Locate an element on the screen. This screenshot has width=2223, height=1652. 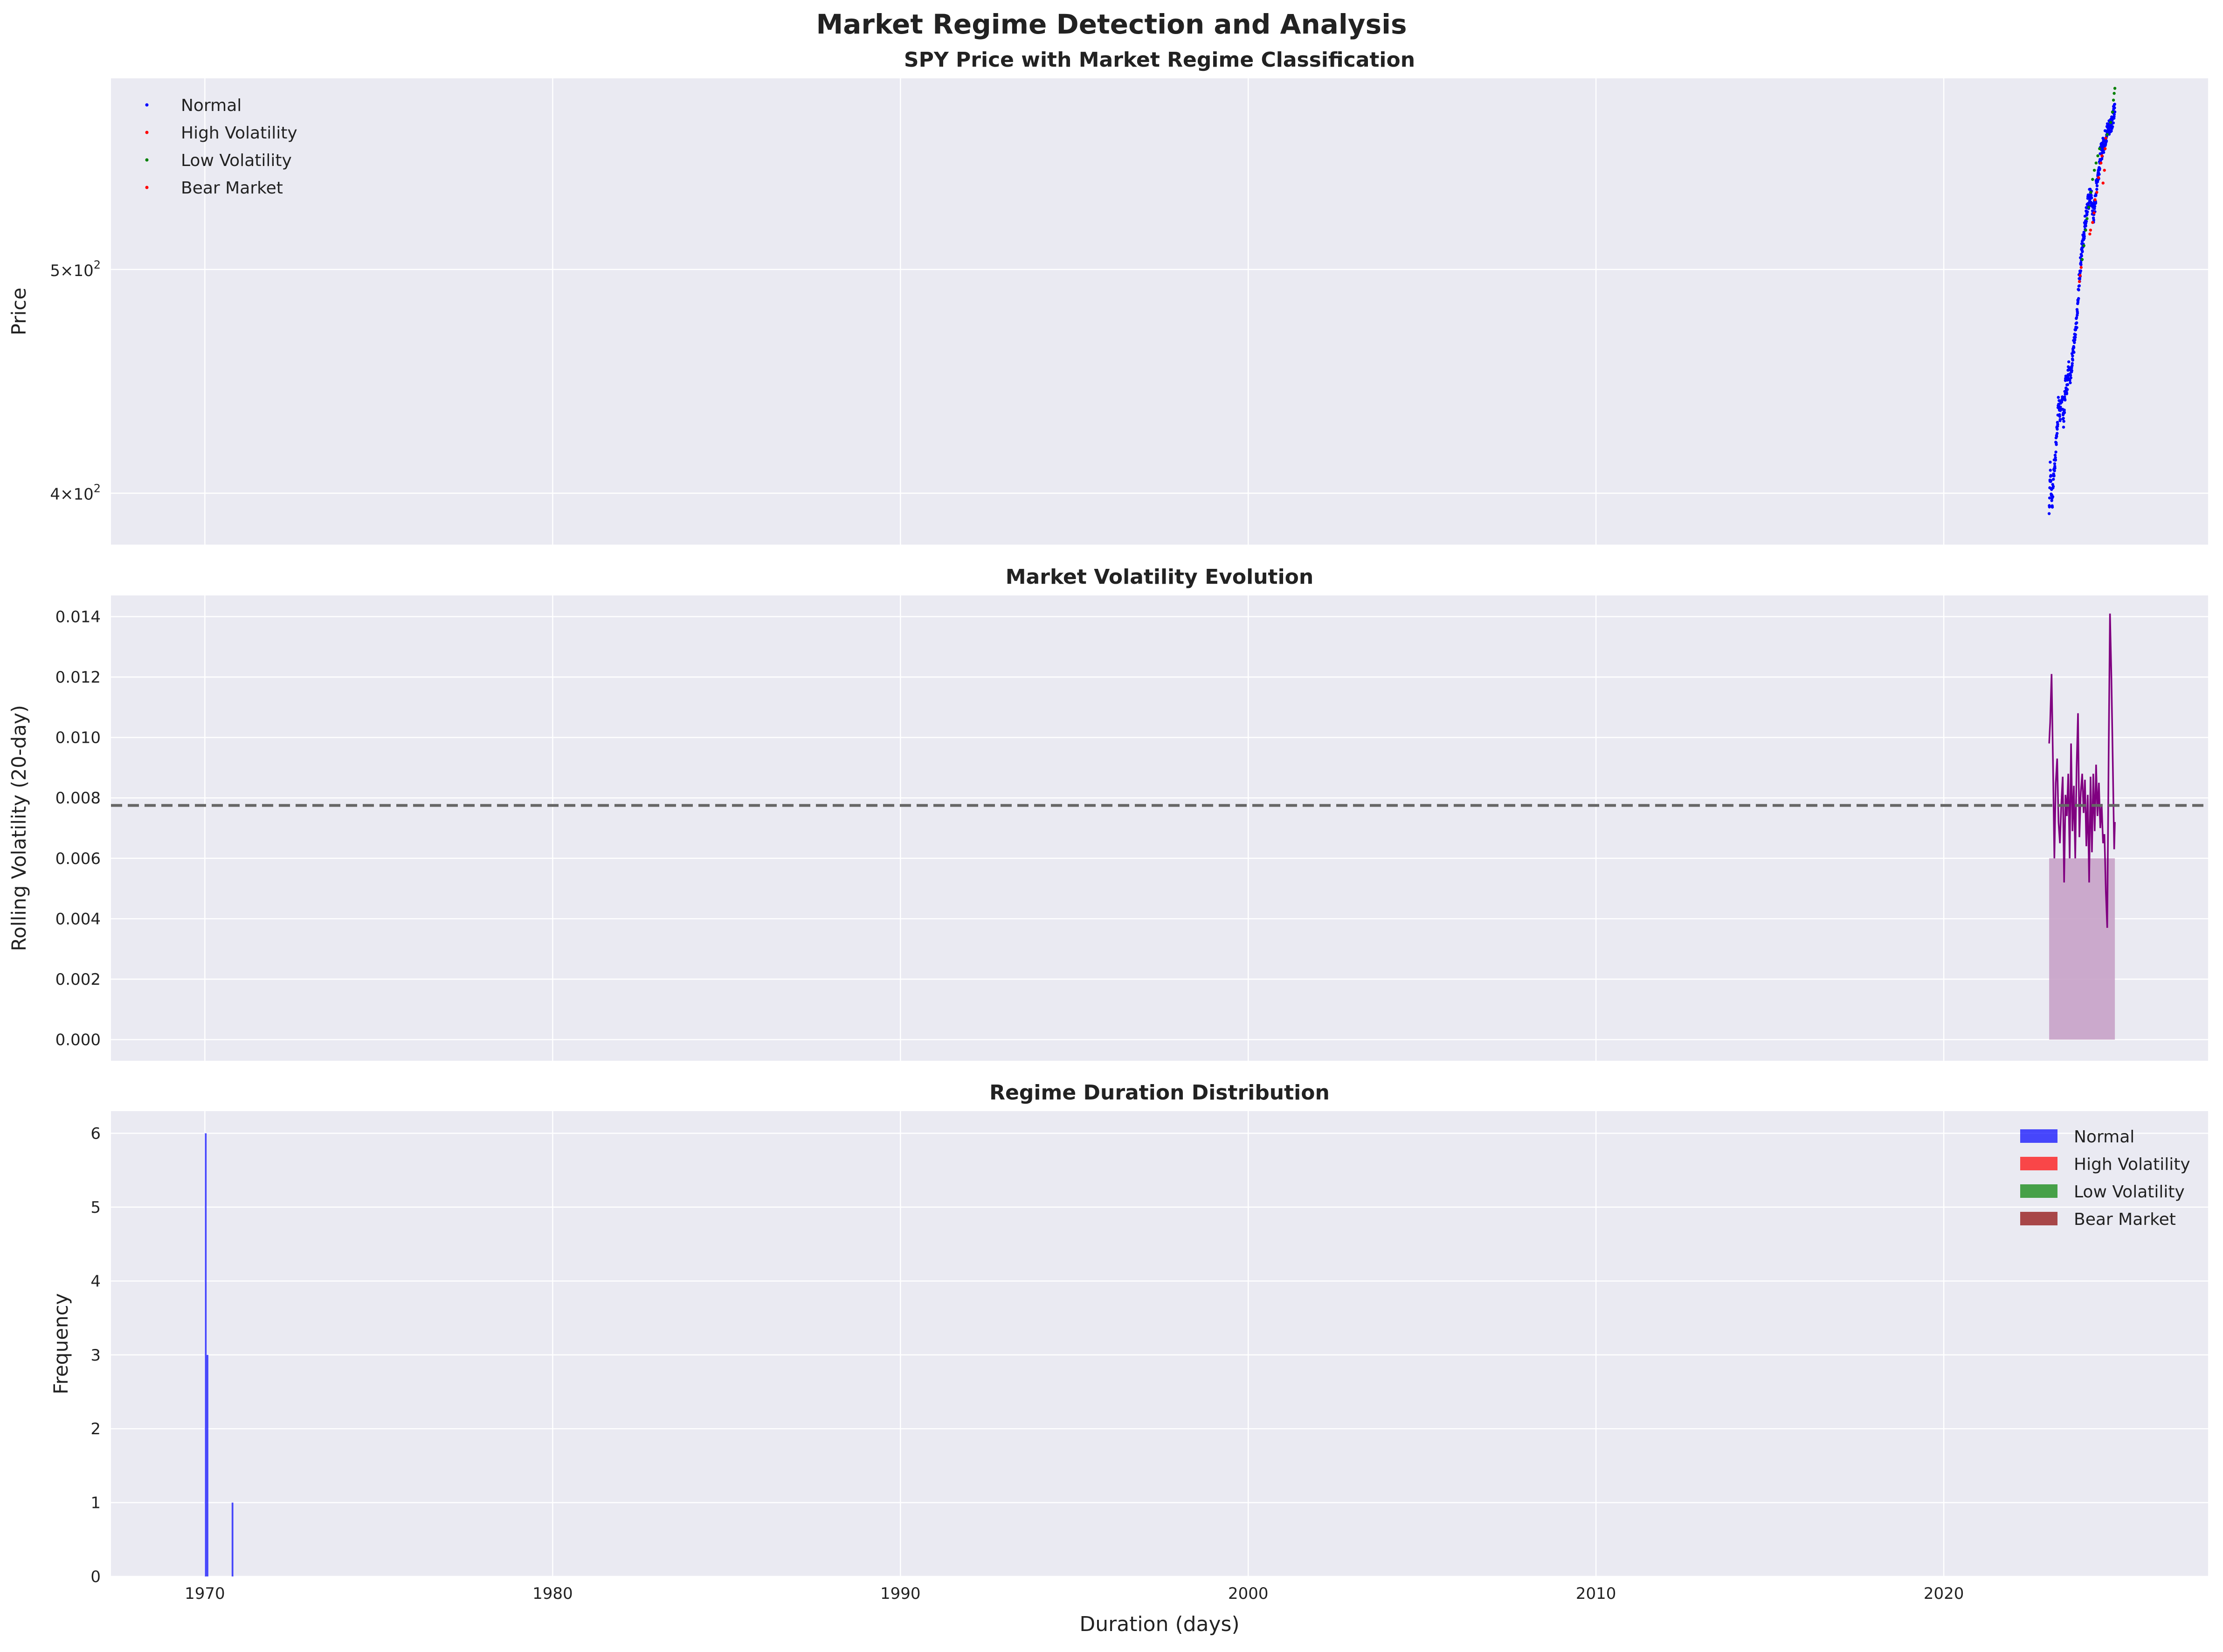
legend-marker is located at coordinates (147, 160).